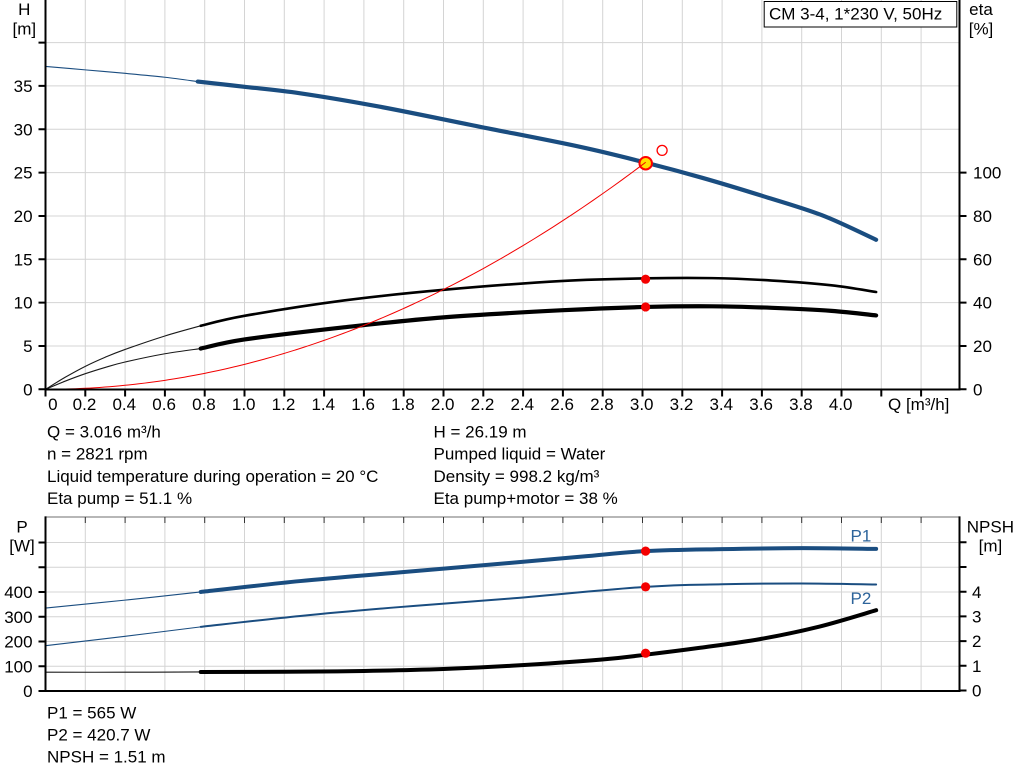 The height and width of the screenshot is (781, 1024). What do you see at coordinates (106, 756) in the screenshot?
I see `svg-text: NPSH = 1.51 m` at bounding box center [106, 756].